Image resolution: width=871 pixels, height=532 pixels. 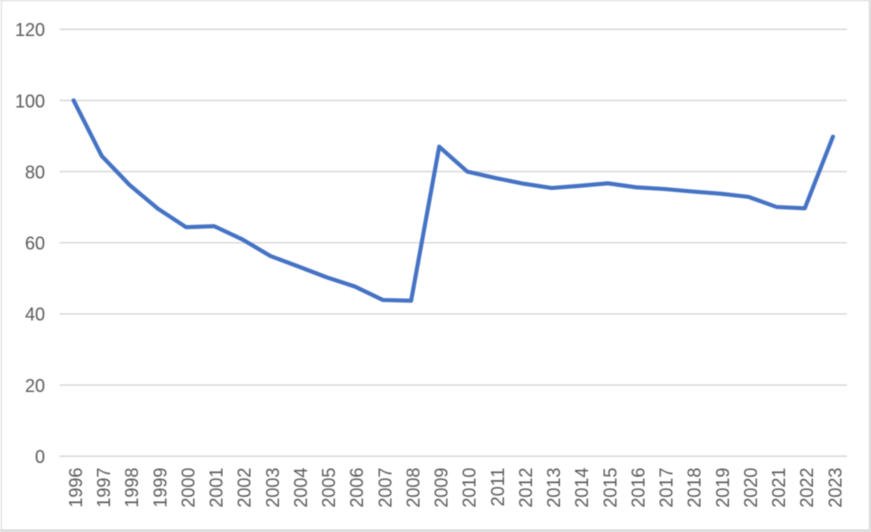 I want to click on svg-text: 2023, so click(x=835, y=488).